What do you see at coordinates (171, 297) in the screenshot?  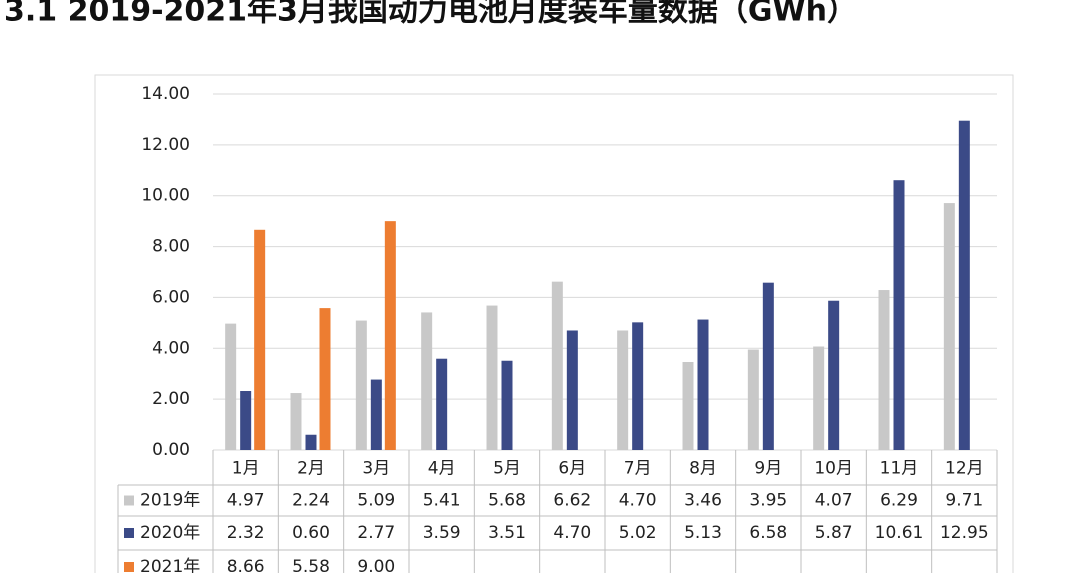 I see `y-tick-label: 6.00` at bounding box center [171, 297].